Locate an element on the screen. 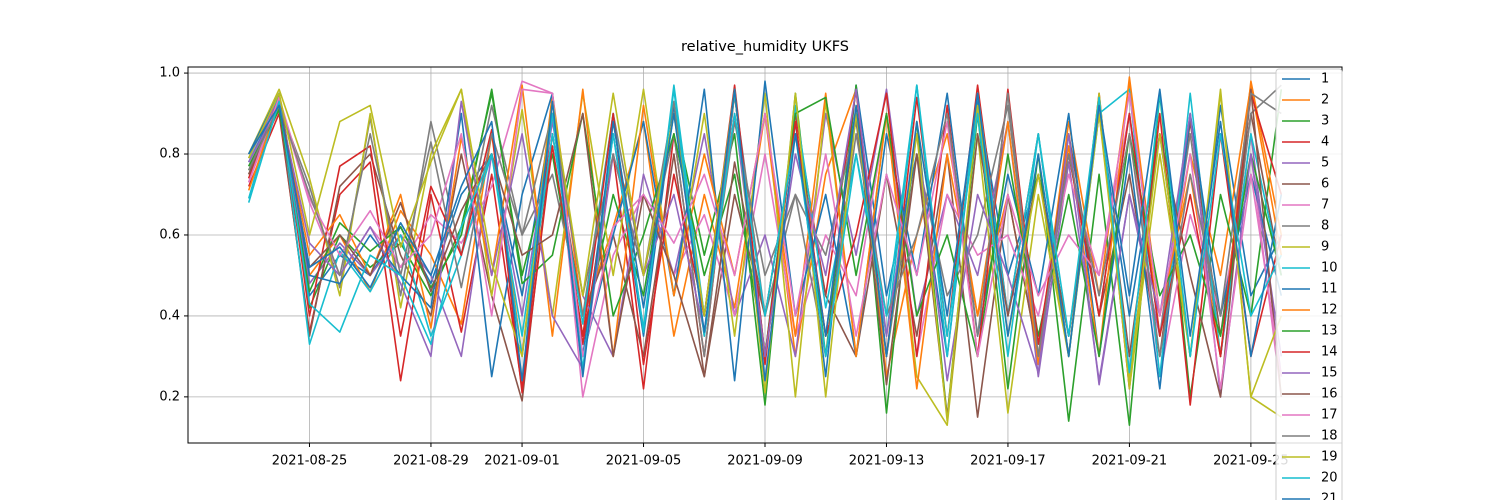  x-tick-label: 2021-09-13 is located at coordinates (887, 461).